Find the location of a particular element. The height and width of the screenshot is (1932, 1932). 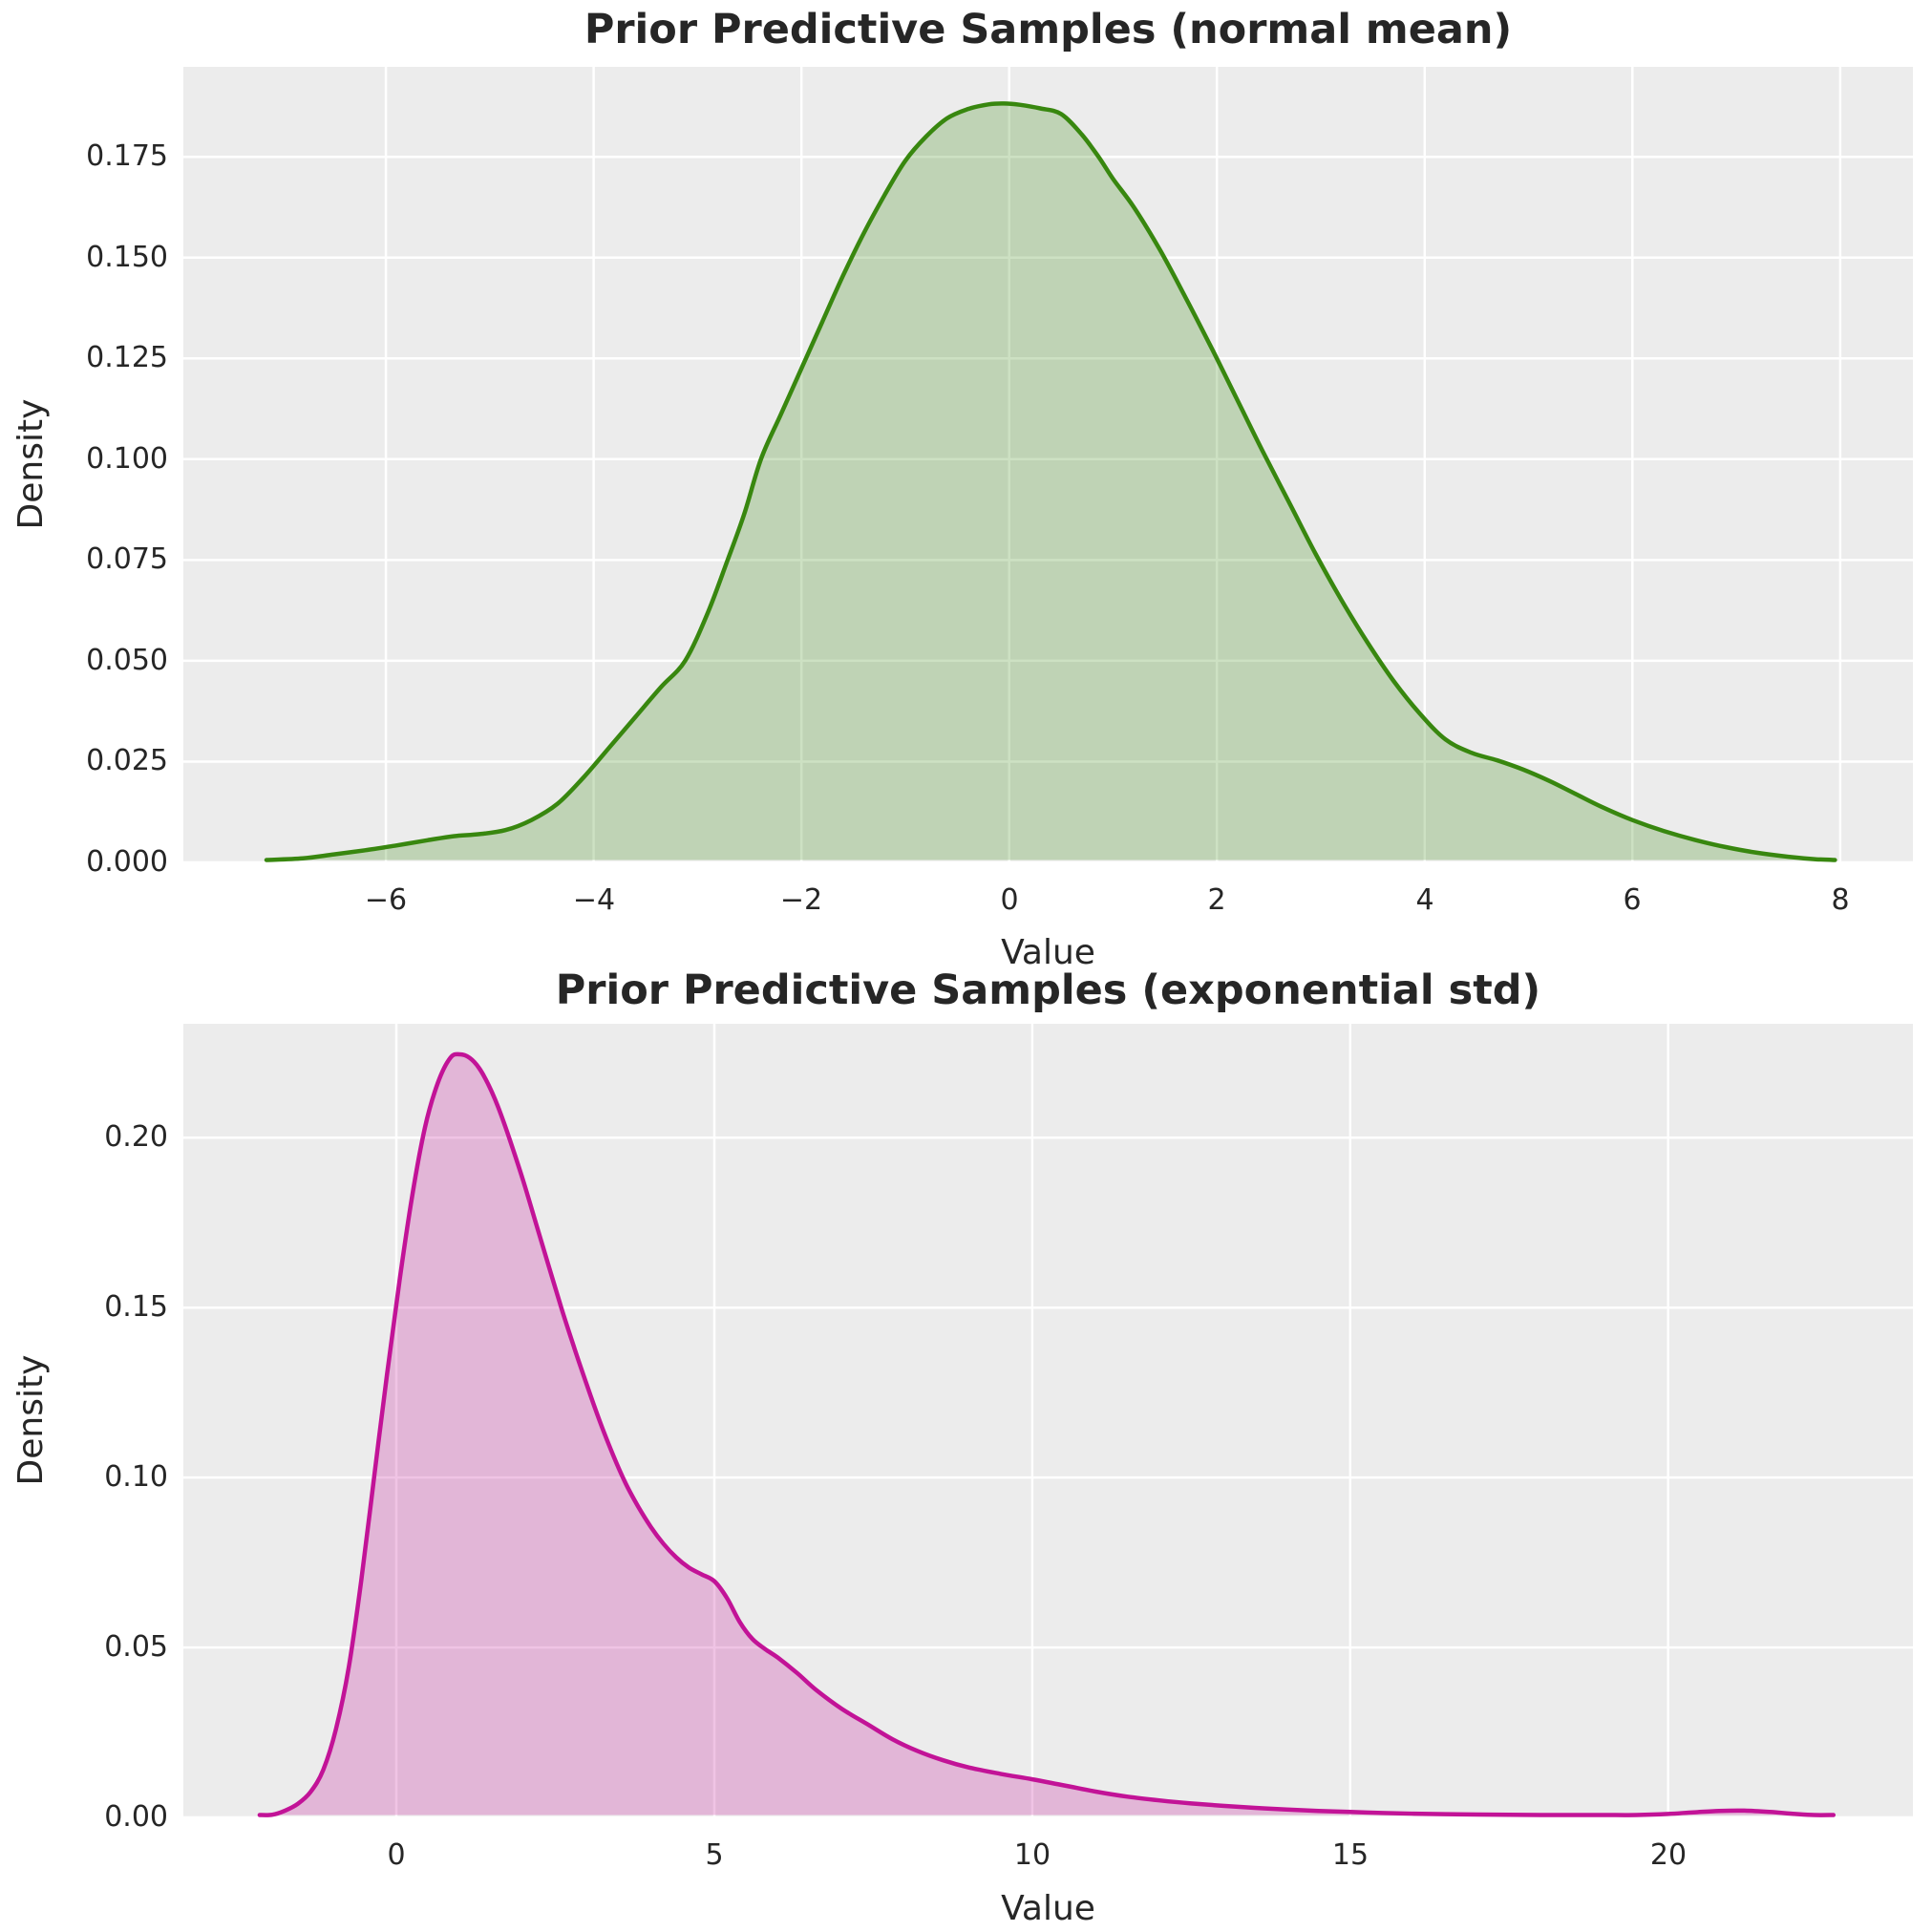

y-tick-label: 0.050 is located at coordinates (127, 660).